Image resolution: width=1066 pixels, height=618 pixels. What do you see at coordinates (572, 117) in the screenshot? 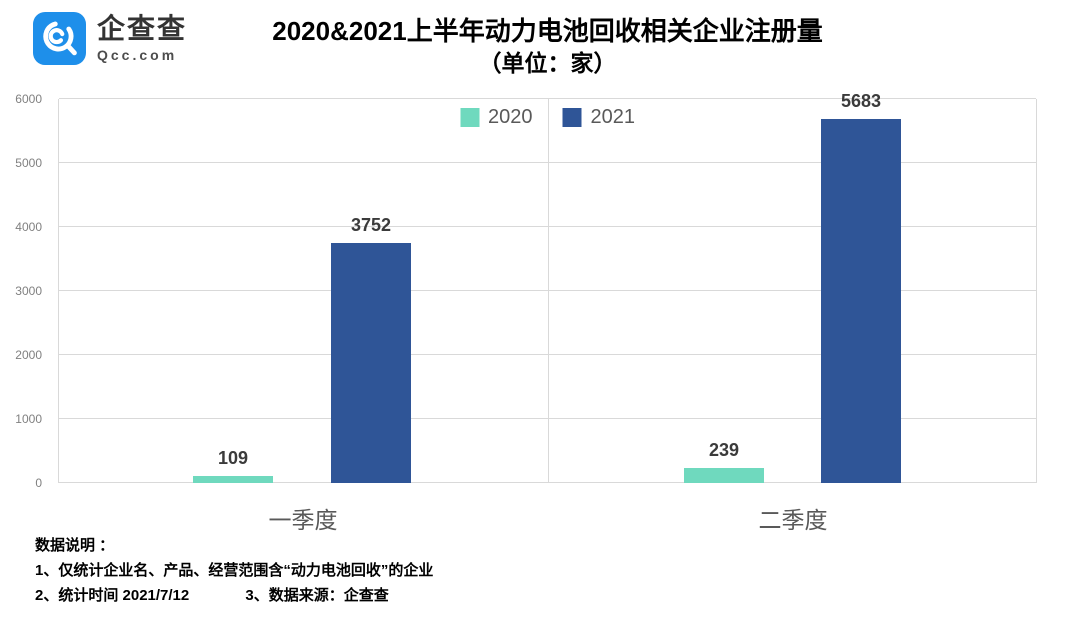
I see `legend-swatch-2021` at bounding box center [572, 117].